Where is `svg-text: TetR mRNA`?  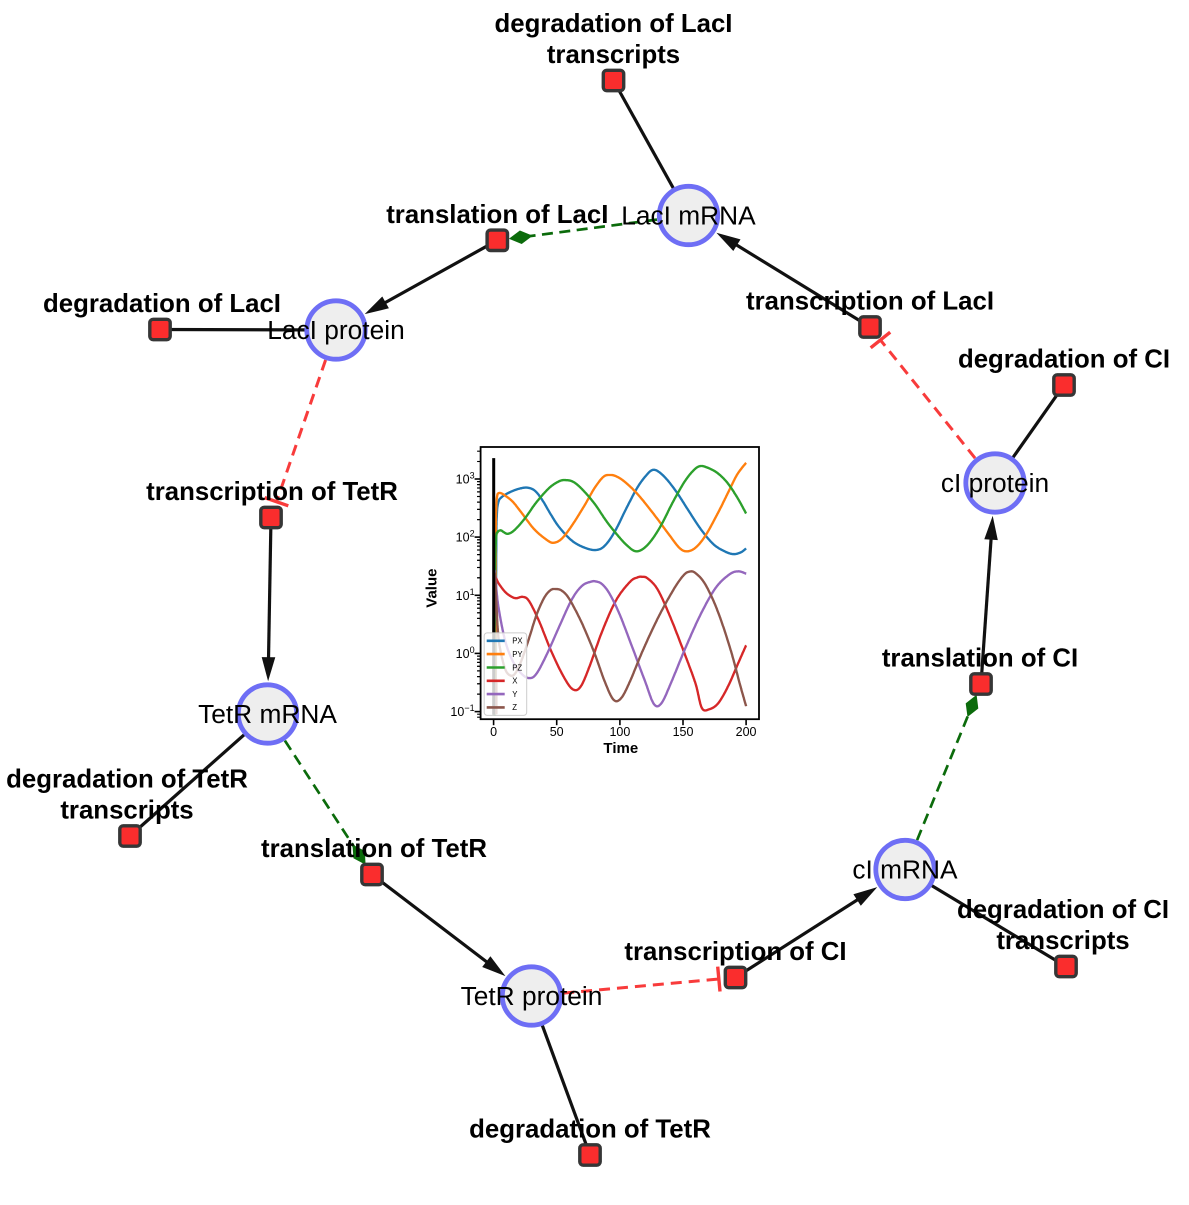 svg-text: TetR mRNA is located at coordinates (267, 714).